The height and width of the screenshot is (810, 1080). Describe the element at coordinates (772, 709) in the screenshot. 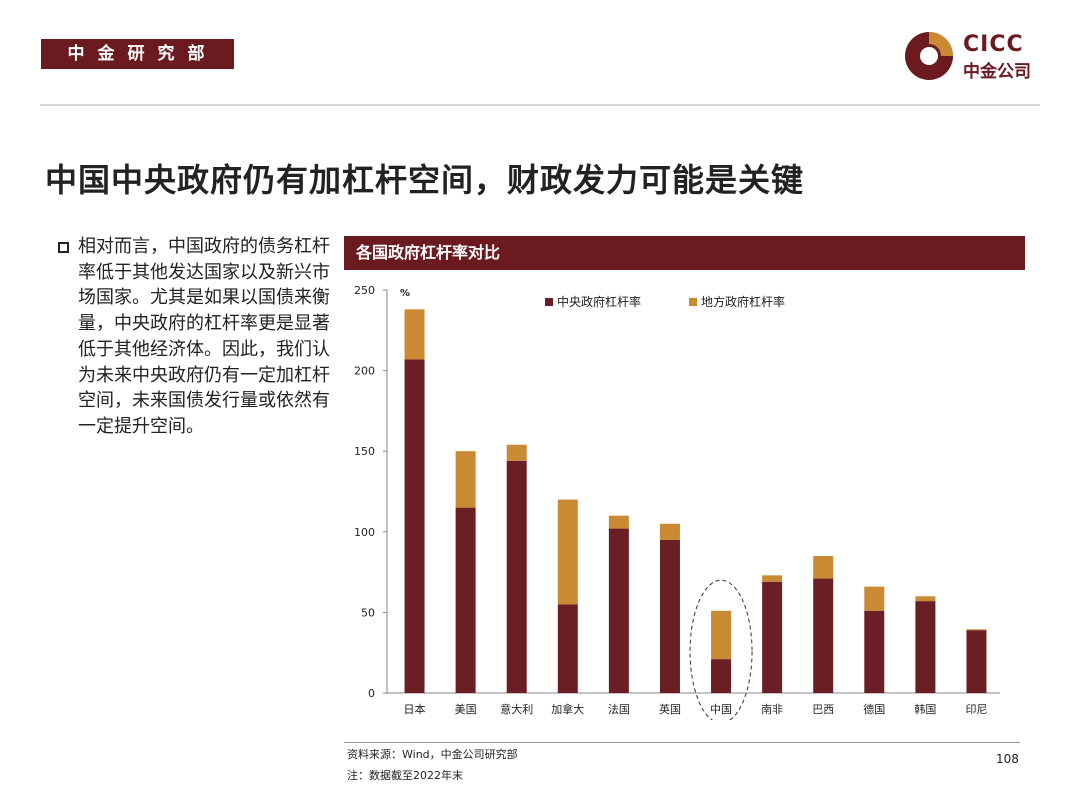

I see `x-tick-label: 南非` at that location.